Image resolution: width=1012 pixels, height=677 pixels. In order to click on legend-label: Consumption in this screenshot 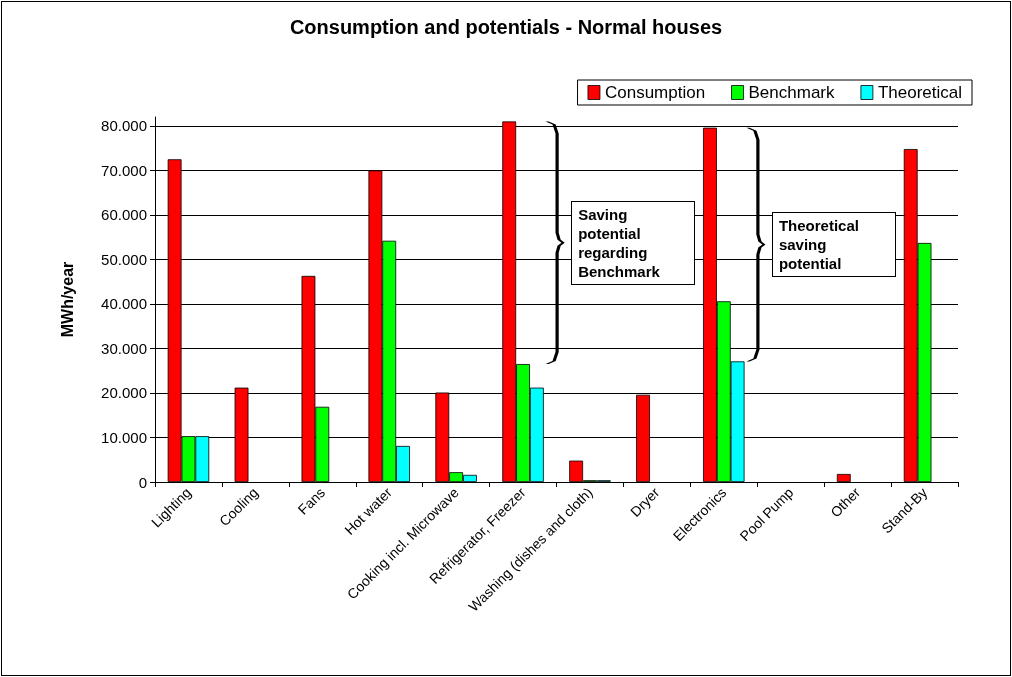, I will do `click(655, 92)`.